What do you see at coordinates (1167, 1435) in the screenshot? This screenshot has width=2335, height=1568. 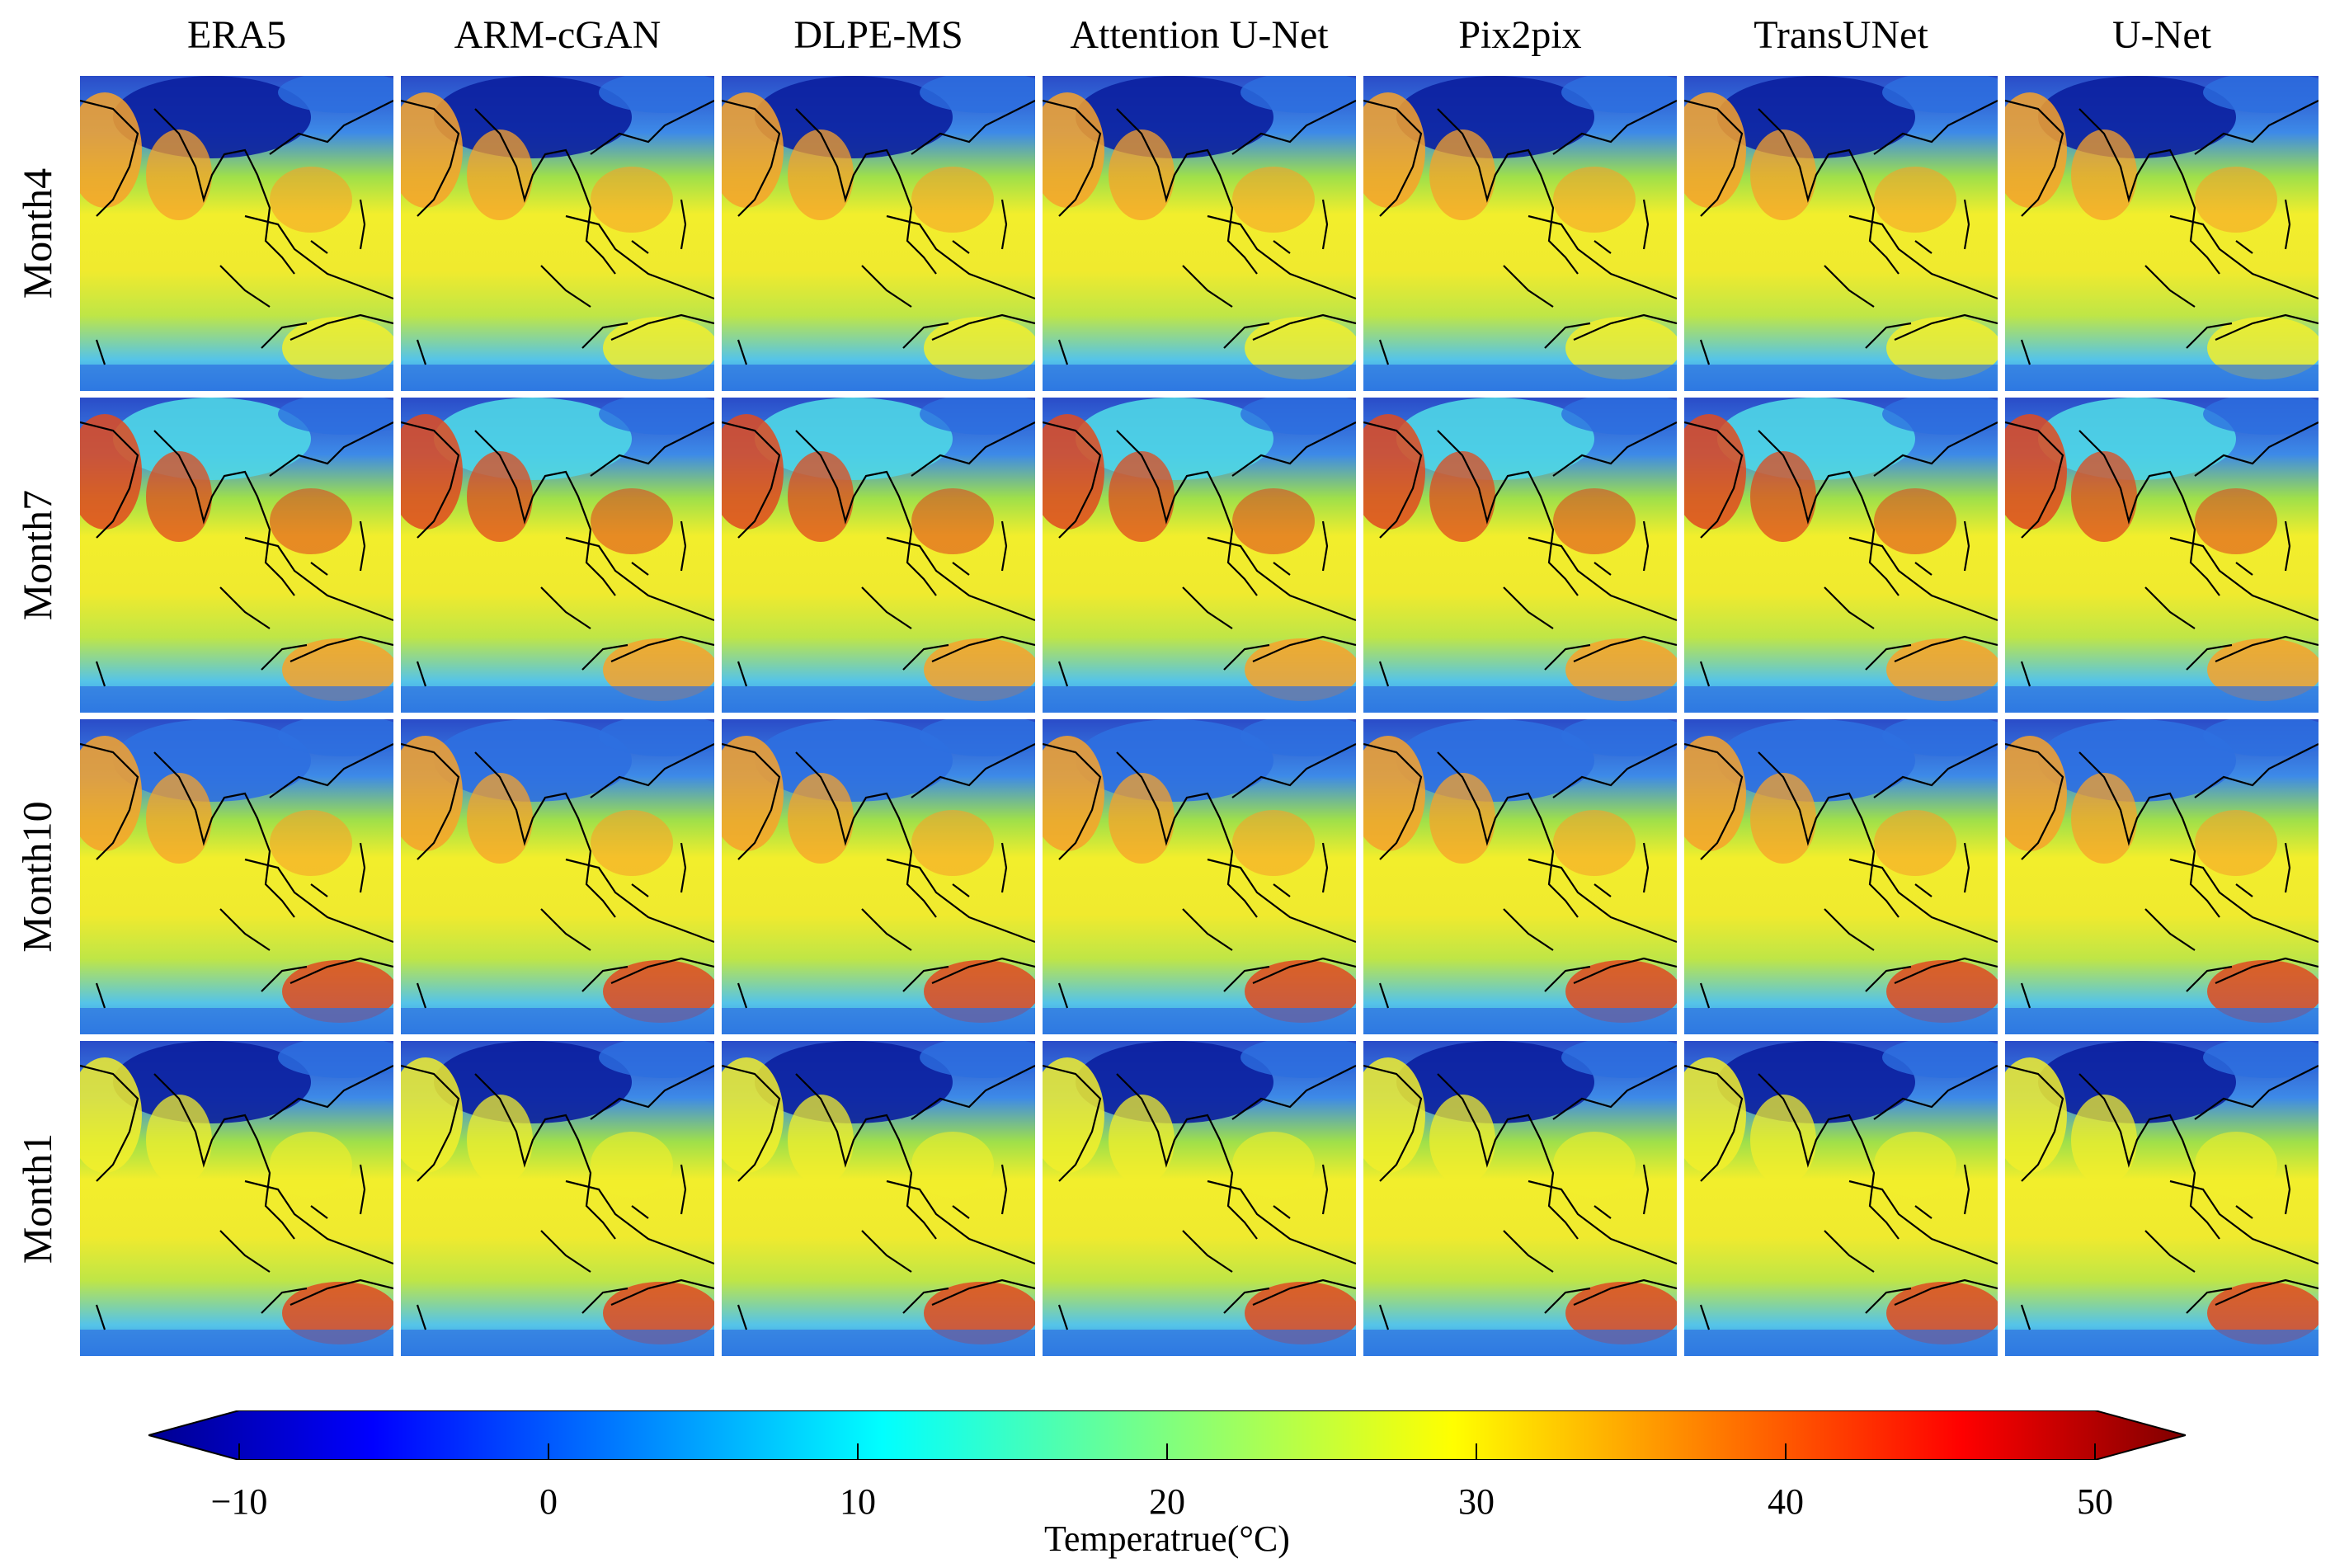 I see `colorbar` at bounding box center [1167, 1435].